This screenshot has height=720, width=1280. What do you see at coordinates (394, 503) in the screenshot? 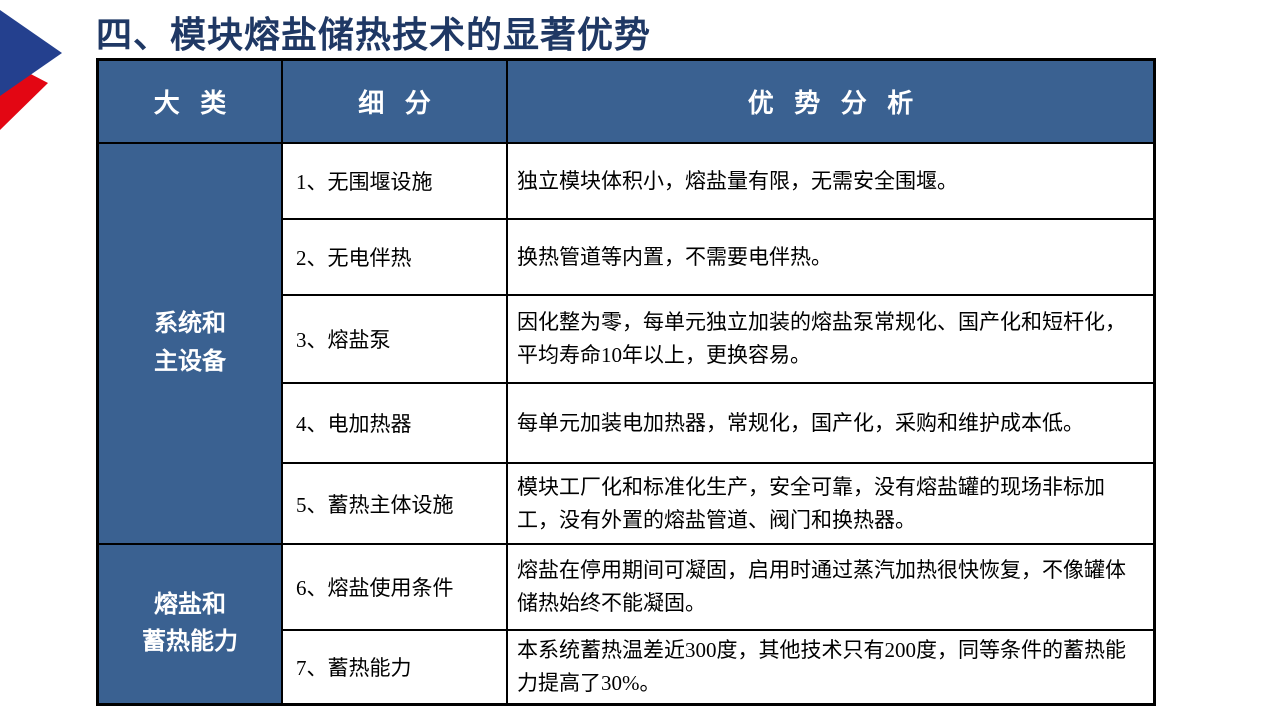
I see `subdivision-cell-5: 5、蓄热主体设施` at bounding box center [394, 503].